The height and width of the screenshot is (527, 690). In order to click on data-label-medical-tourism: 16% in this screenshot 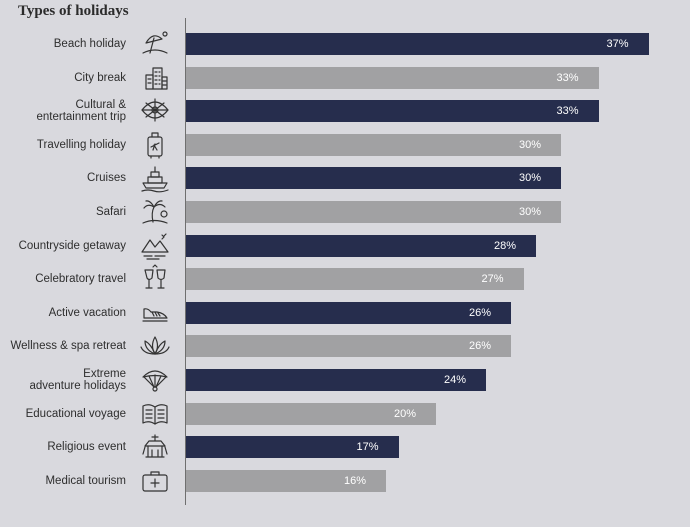, I will do `click(354, 480)`.